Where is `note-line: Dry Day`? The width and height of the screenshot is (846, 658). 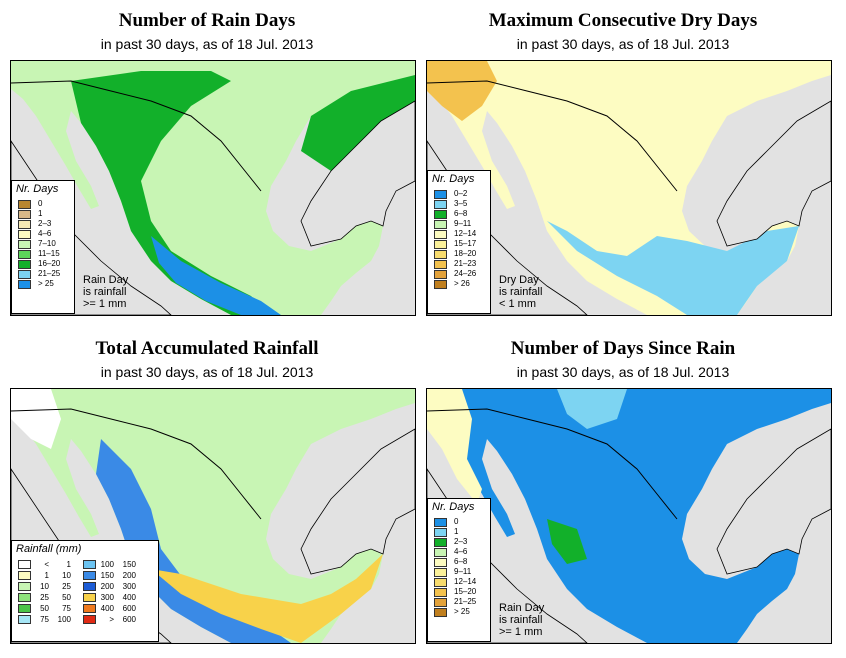
note-line: Dry Day is located at coordinates (519, 280).